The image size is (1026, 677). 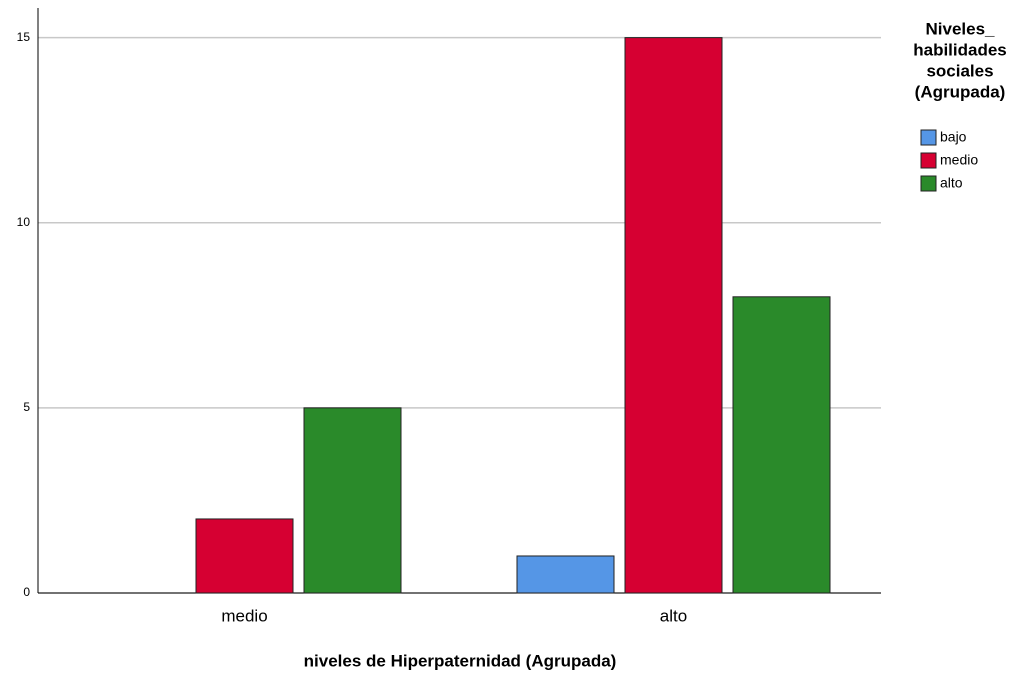 I want to click on y-tick-label: 10, so click(x=24, y=222).